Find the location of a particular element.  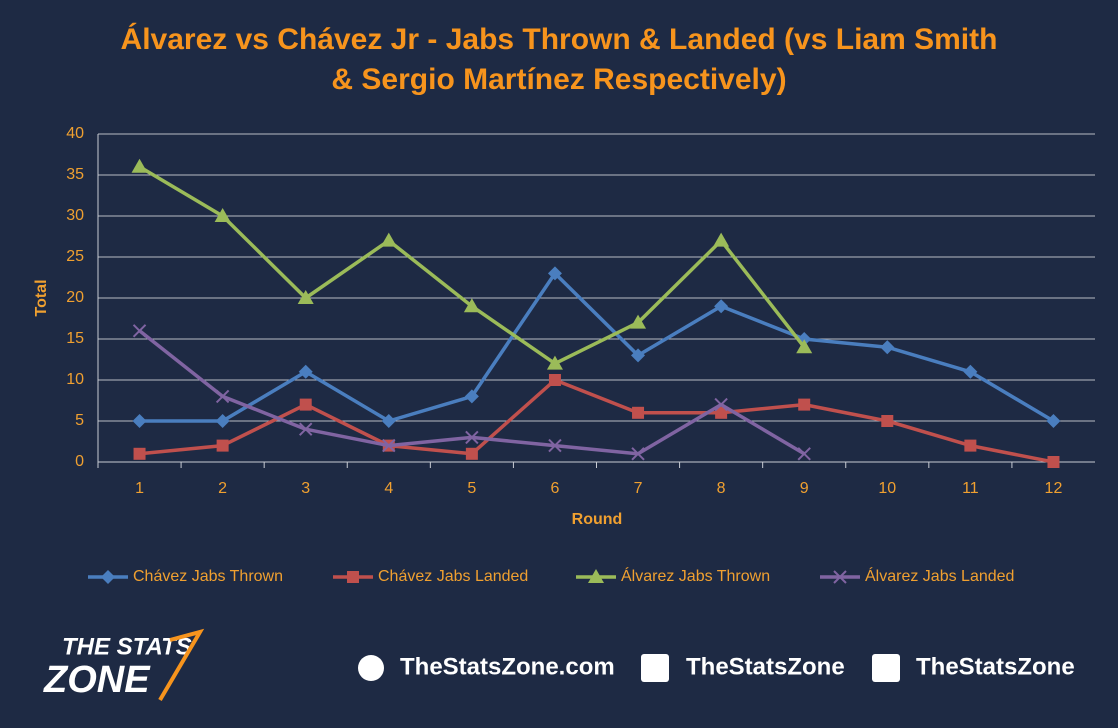

twitter: TheStatsZone is located at coordinates (995, 666).